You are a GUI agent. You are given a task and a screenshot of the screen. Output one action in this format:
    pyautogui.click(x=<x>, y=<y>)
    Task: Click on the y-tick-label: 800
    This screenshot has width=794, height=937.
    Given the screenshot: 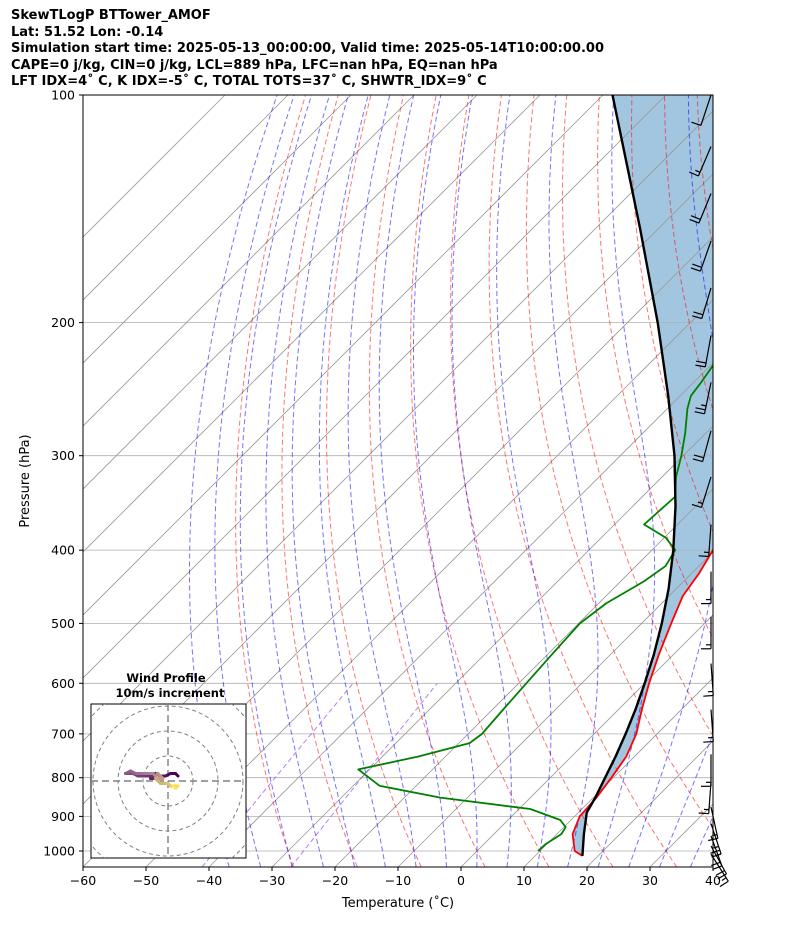 What is the action you would take?
    pyautogui.click(x=63, y=777)
    